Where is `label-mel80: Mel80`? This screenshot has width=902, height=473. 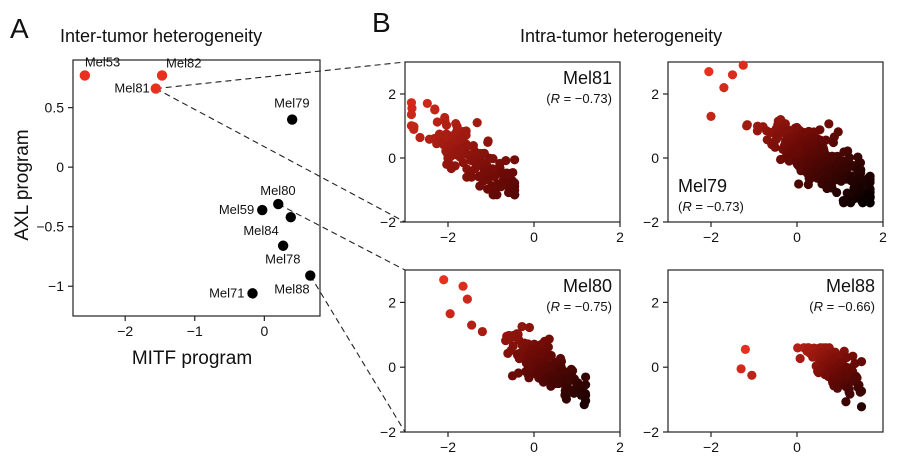
label-mel80: Mel80 is located at coordinates (277, 190).